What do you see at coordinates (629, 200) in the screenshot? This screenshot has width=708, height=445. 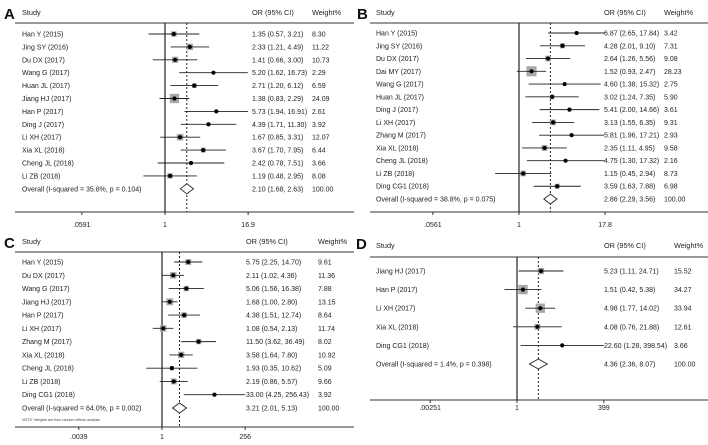 I see `overall-or-ci: 2.86 (2.29, 3.56)` at bounding box center [629, 200].